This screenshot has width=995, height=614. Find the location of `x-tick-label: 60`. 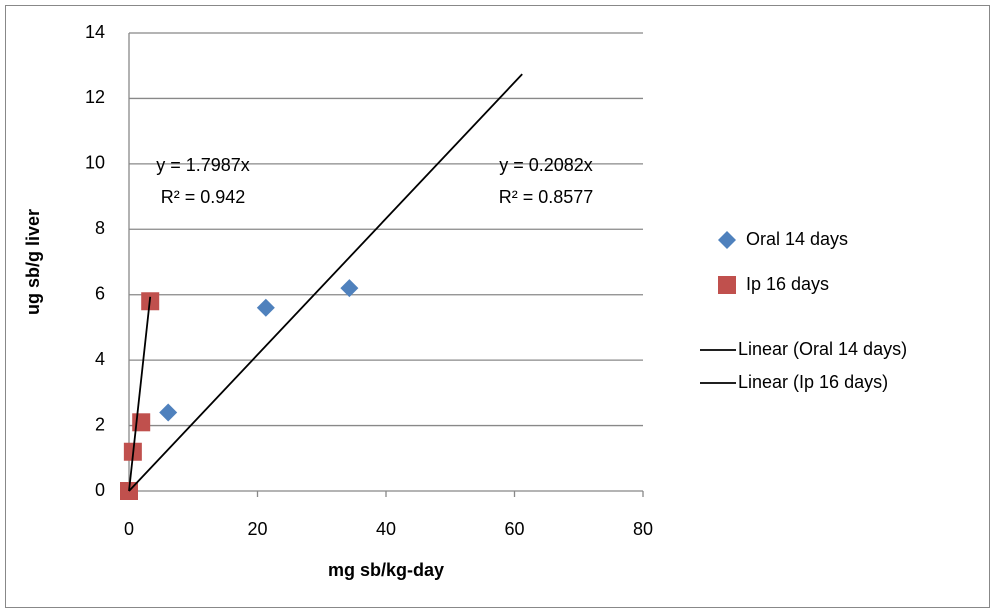

x-tick-label: 60 is located at coordinates (514, 529).